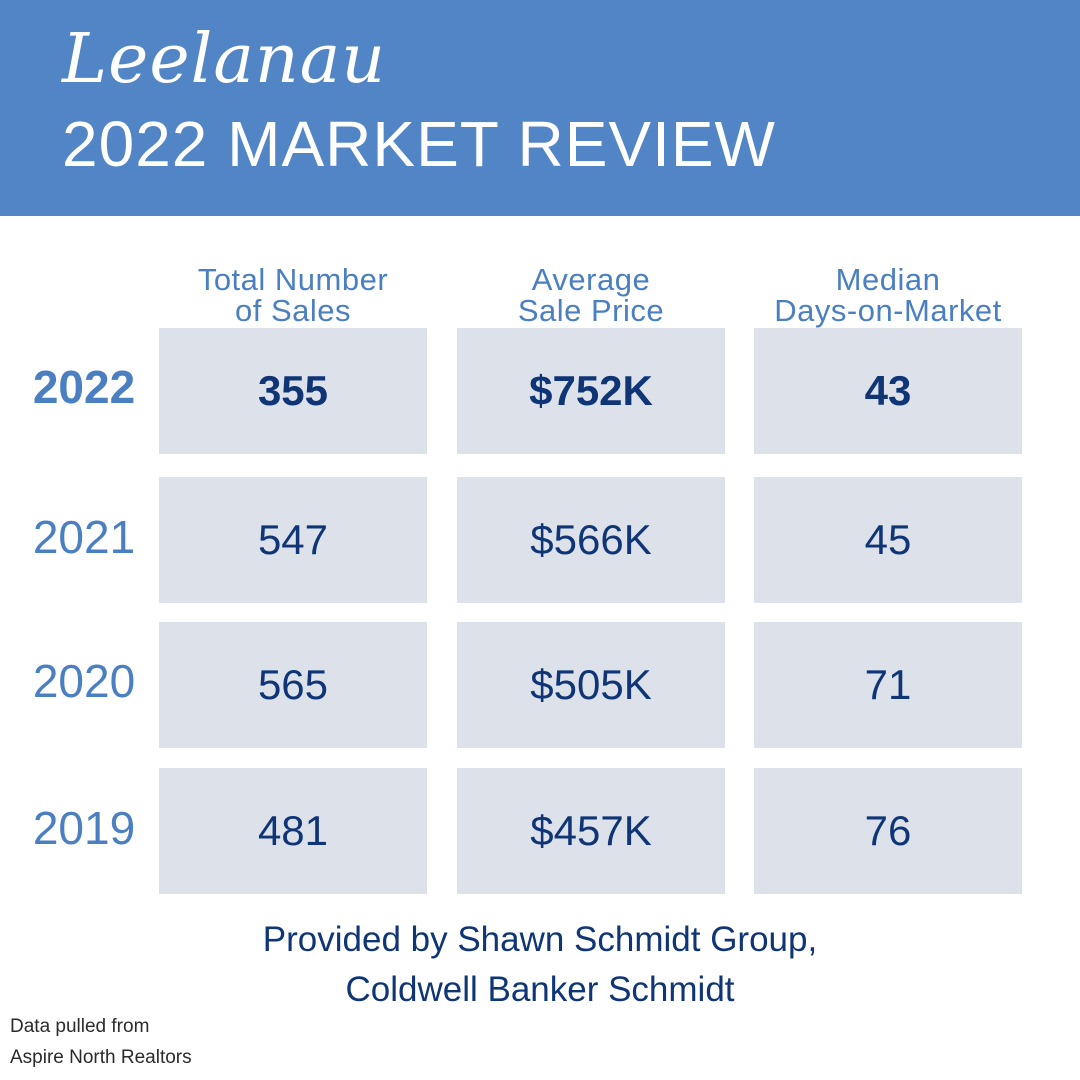  I want to click on cell-sales-2022: 355, so click(293, 391).